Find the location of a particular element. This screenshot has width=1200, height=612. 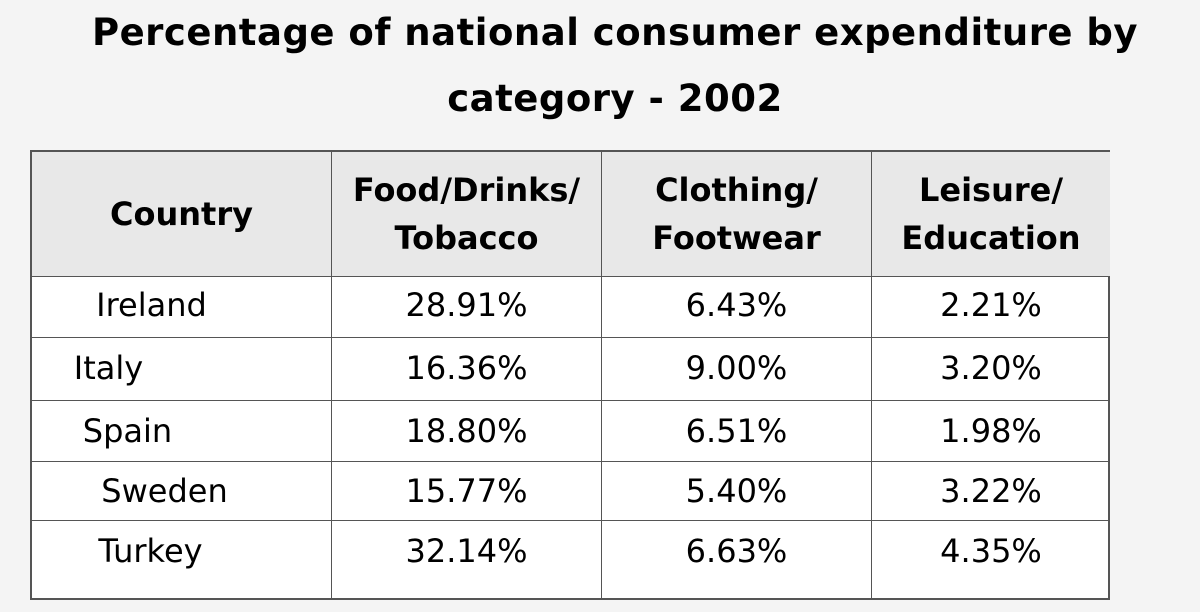

header-cell: Clothing/ Footwear is located at coordinates (737, 214).